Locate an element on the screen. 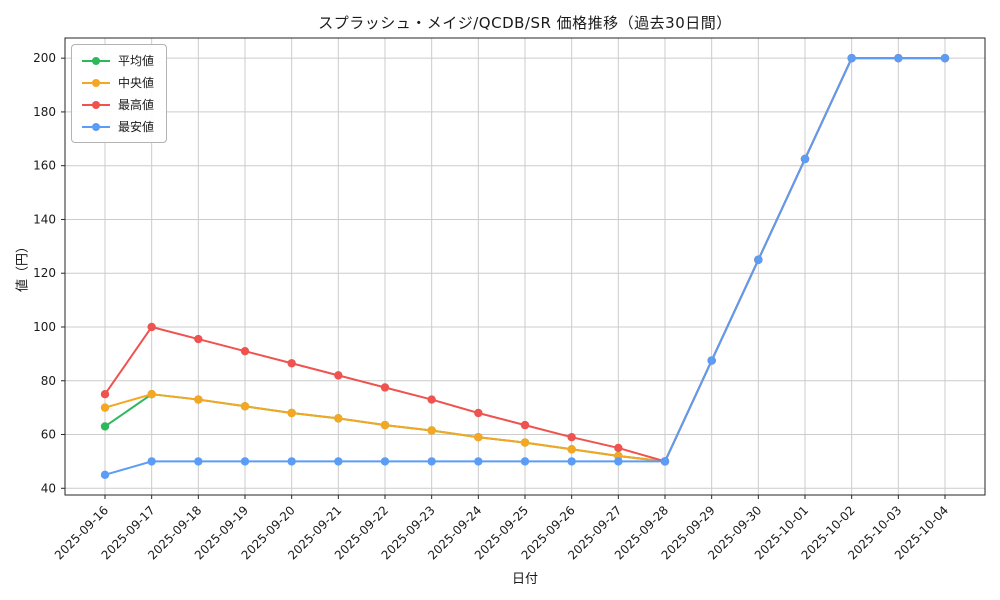 The width and height of the screenshot is (1000, 600). legend-item: 最高値 is located at coordinates (117, 104).